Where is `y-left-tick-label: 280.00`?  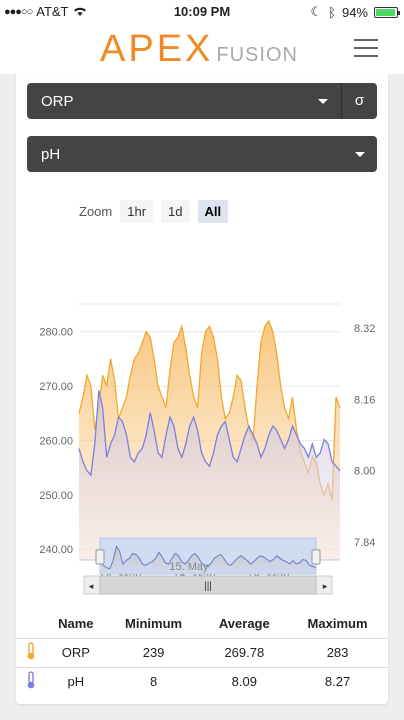 y-left-tick-label: 280.00 is located at coordinates (56, 333).